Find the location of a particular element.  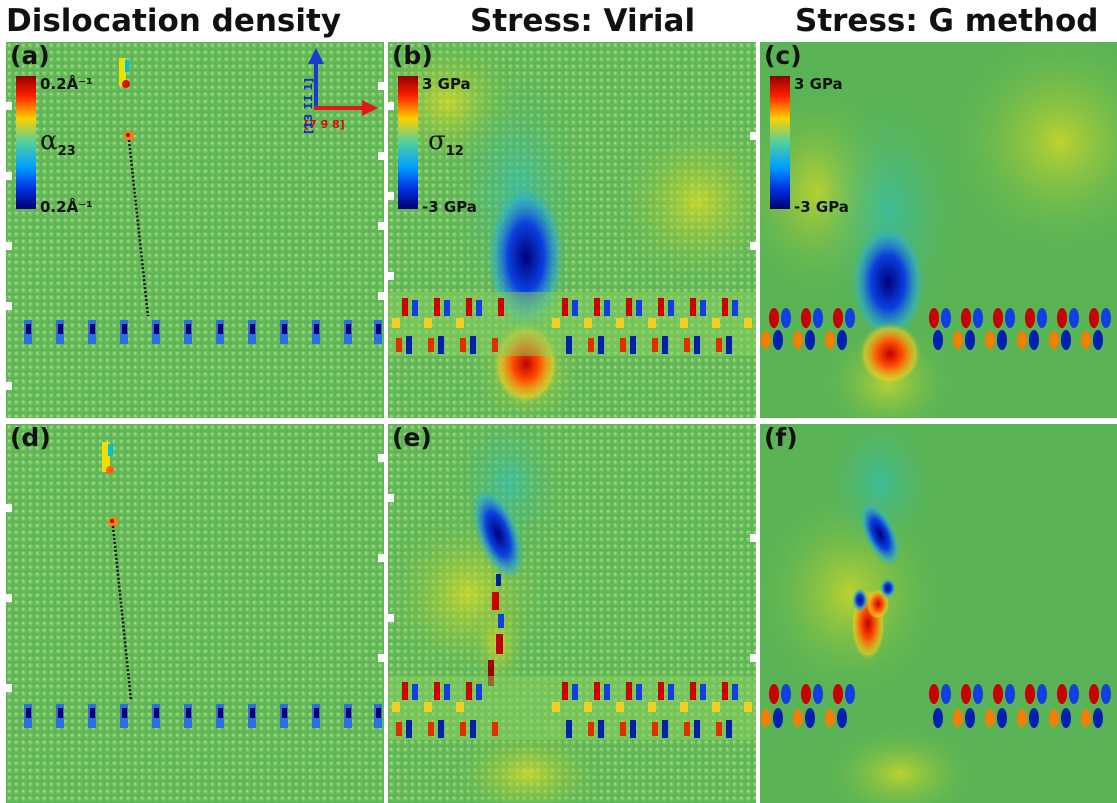

panel-label-a: (a) is located at coordinates (30, 56).